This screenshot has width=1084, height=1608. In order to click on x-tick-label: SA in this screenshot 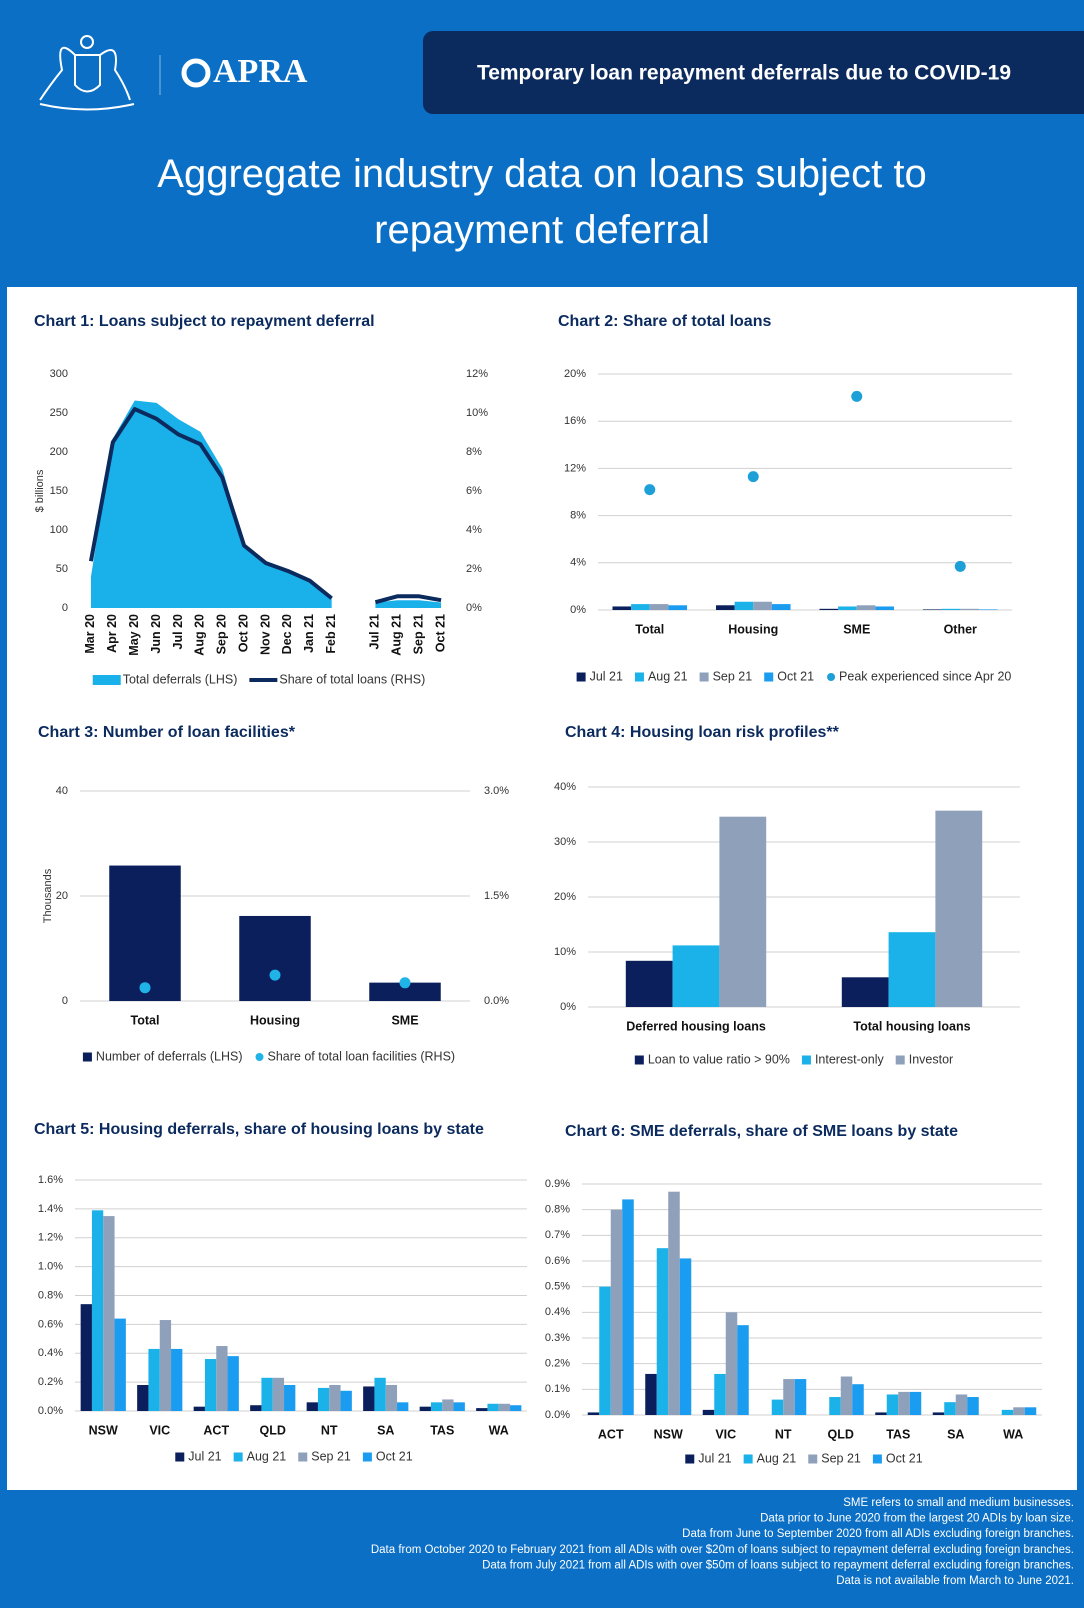, I will do `click(955, 1434)`.